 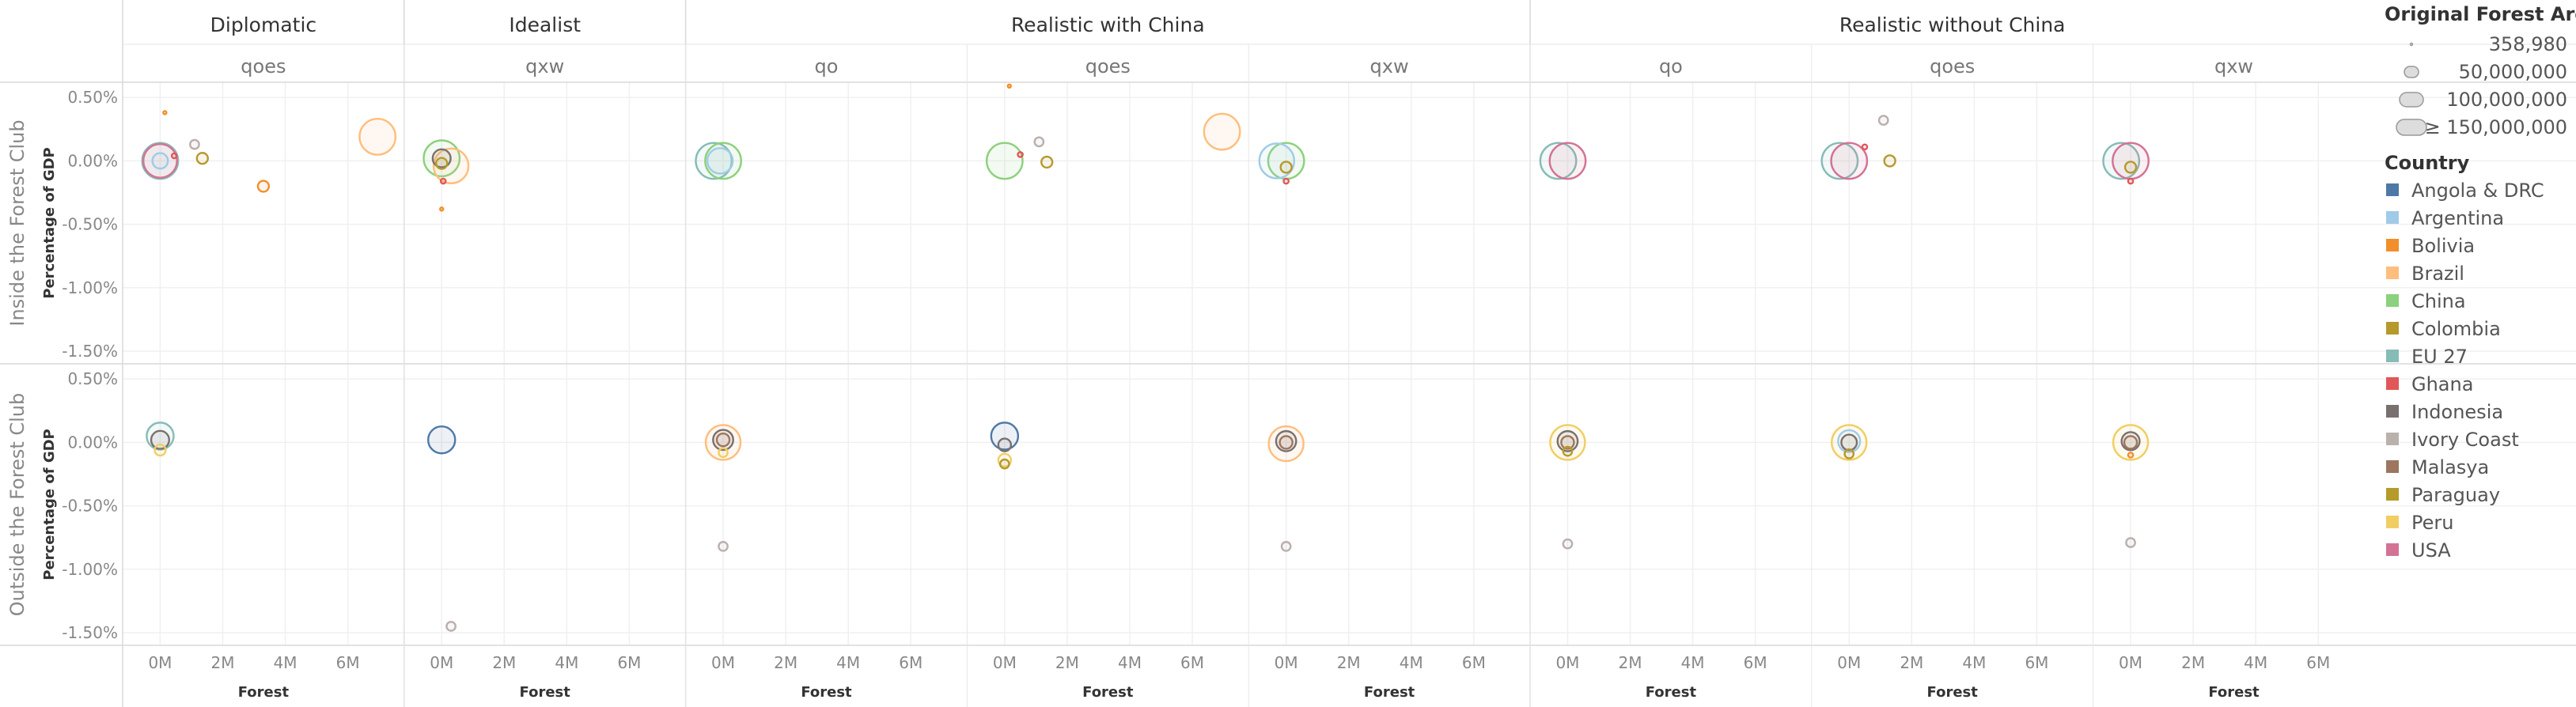 What do you see at coordinates (263, 24) in the screenshot?
I see `scenario-header: Diplomatic` at bounding box center [263, 24].